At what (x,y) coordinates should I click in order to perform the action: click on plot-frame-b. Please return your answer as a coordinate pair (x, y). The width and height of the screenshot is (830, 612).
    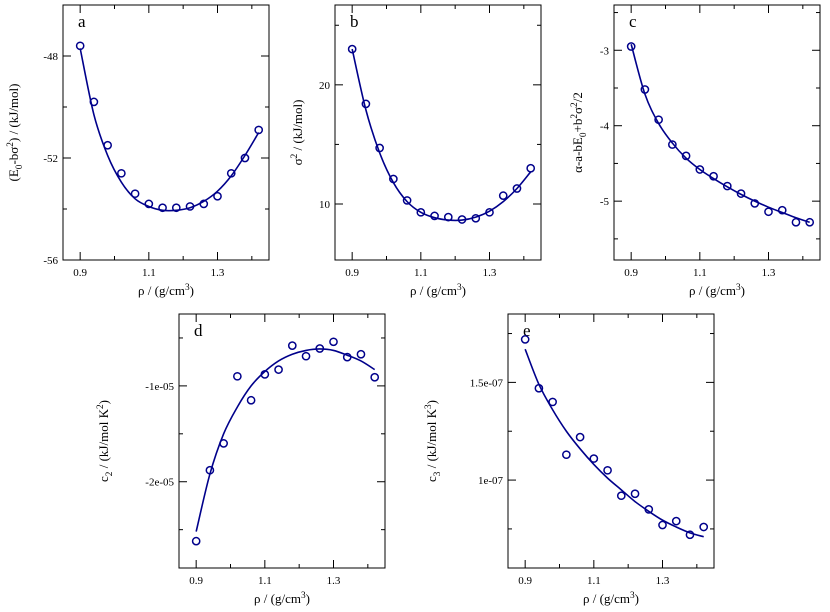
    Looking at the image, I should click on (438, 132).